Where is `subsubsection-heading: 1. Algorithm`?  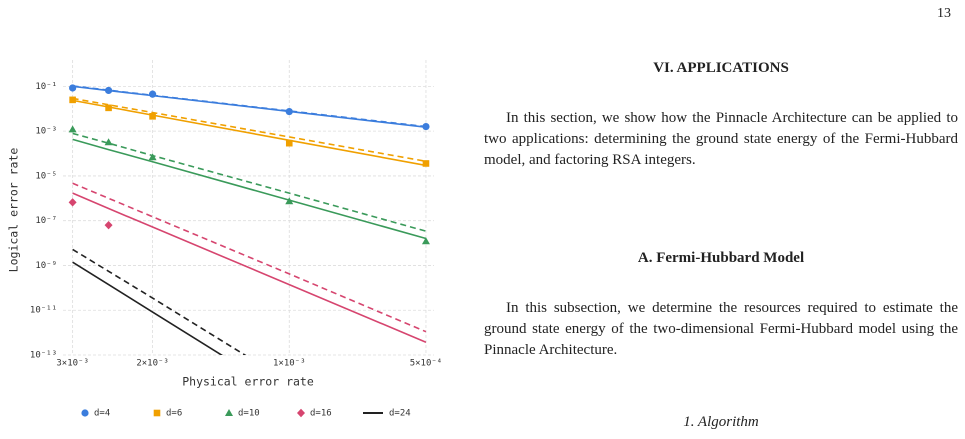 subsubsection-heading: 1. Algorithm is located at coordinates (721, 422).